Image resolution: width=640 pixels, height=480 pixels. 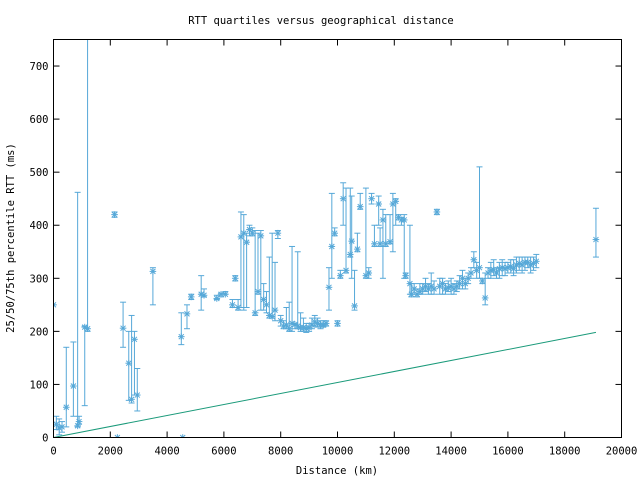 I want to click on x-tick-label: 12000, so click(x=394, y=452).